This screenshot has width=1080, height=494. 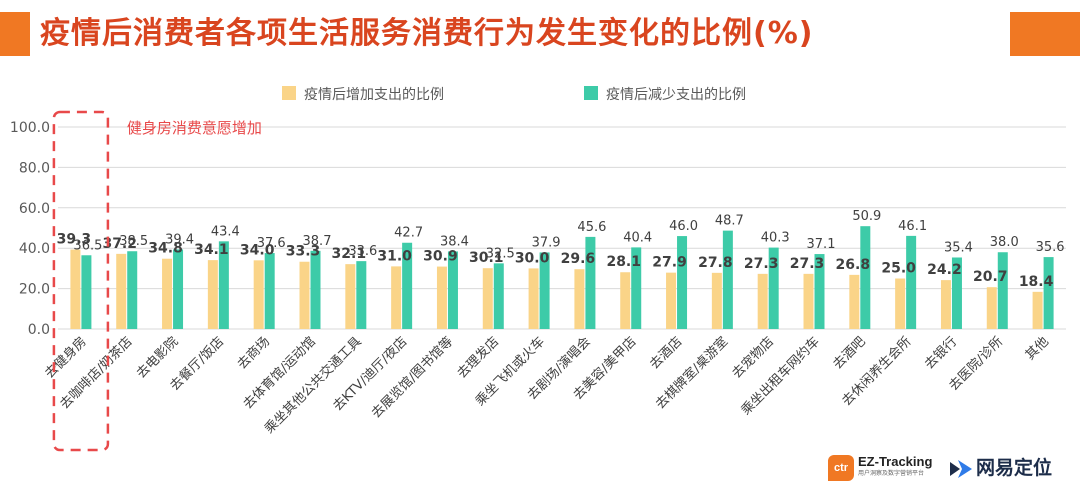 I want to click on data-label-increase: 34.1, so click(x=211, y=250).